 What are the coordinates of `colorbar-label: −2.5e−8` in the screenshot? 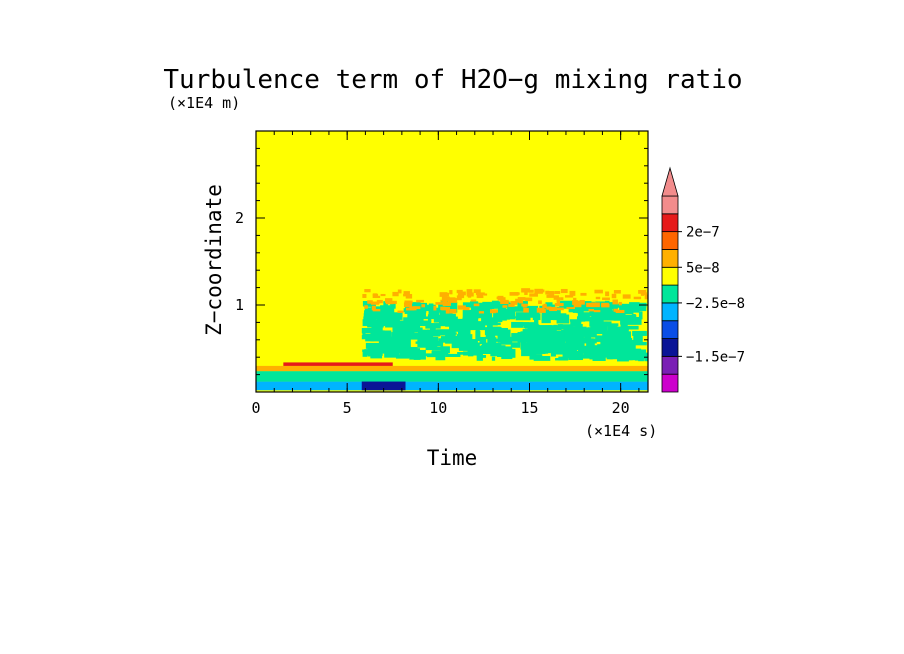 It's located at (715, 304).